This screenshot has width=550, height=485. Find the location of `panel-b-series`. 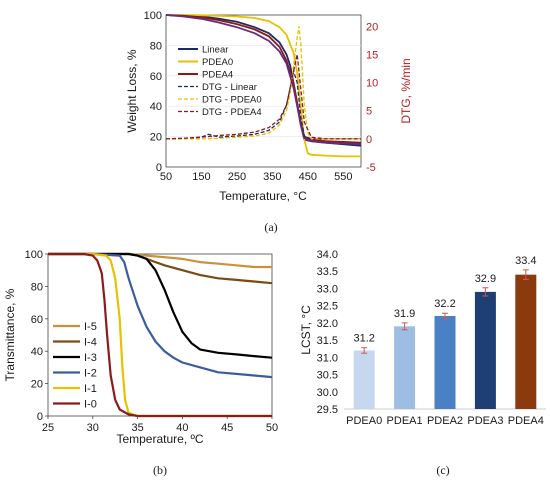

panel-b-series is located at coordinates (160, 335).